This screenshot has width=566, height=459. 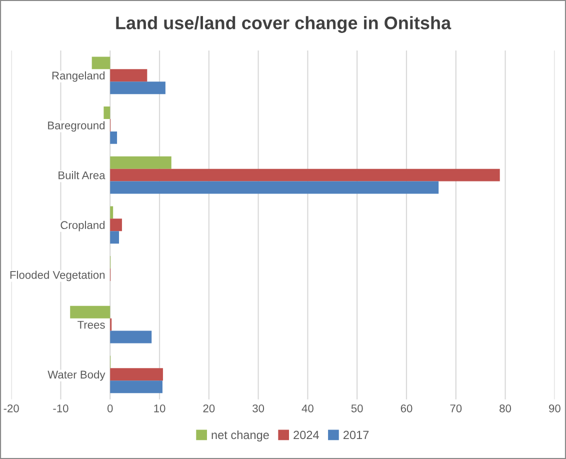 I want to click on y-tick-label: Water Body, so click(x=77, y=375).